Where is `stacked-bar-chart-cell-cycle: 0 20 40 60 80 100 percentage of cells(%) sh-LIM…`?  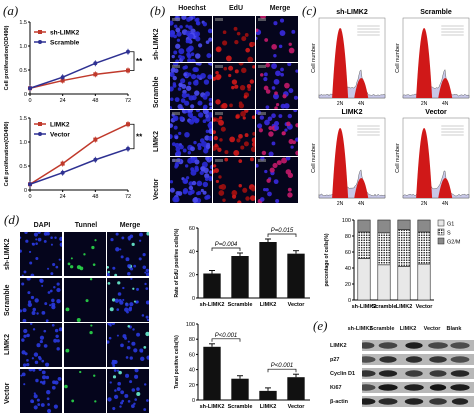
stacked-bar-chart-cell-cycle: 0 20 40 60 80 100 percentage of cells(%) sh-LIM… is located at coordinates (392, 264).